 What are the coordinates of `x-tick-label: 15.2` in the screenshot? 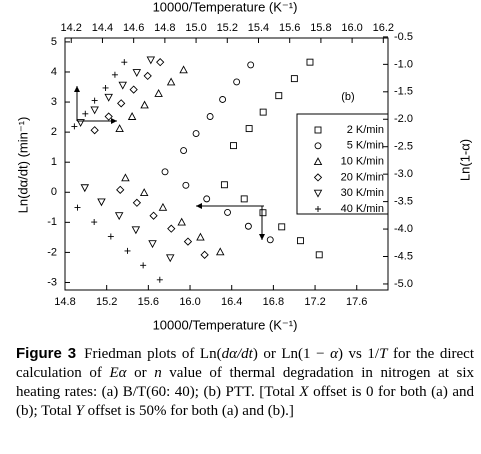 It's located at (106, 302).